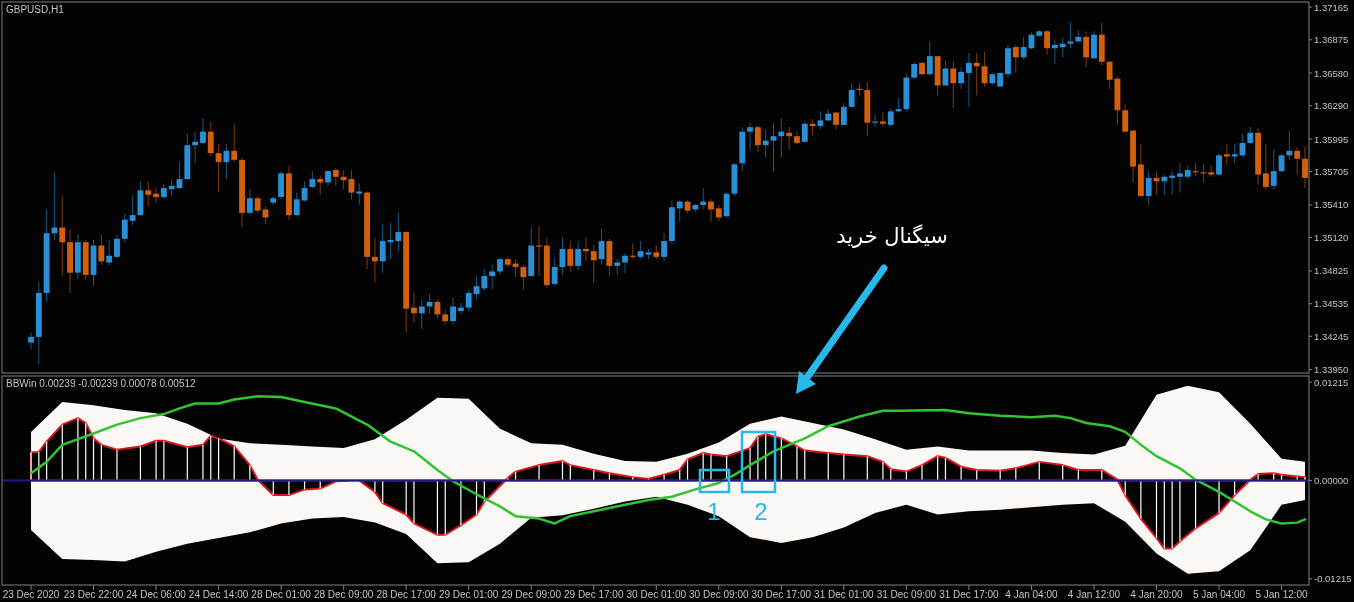  I want to click on chart-title: GBPUSD,H1, so click(35, 9).